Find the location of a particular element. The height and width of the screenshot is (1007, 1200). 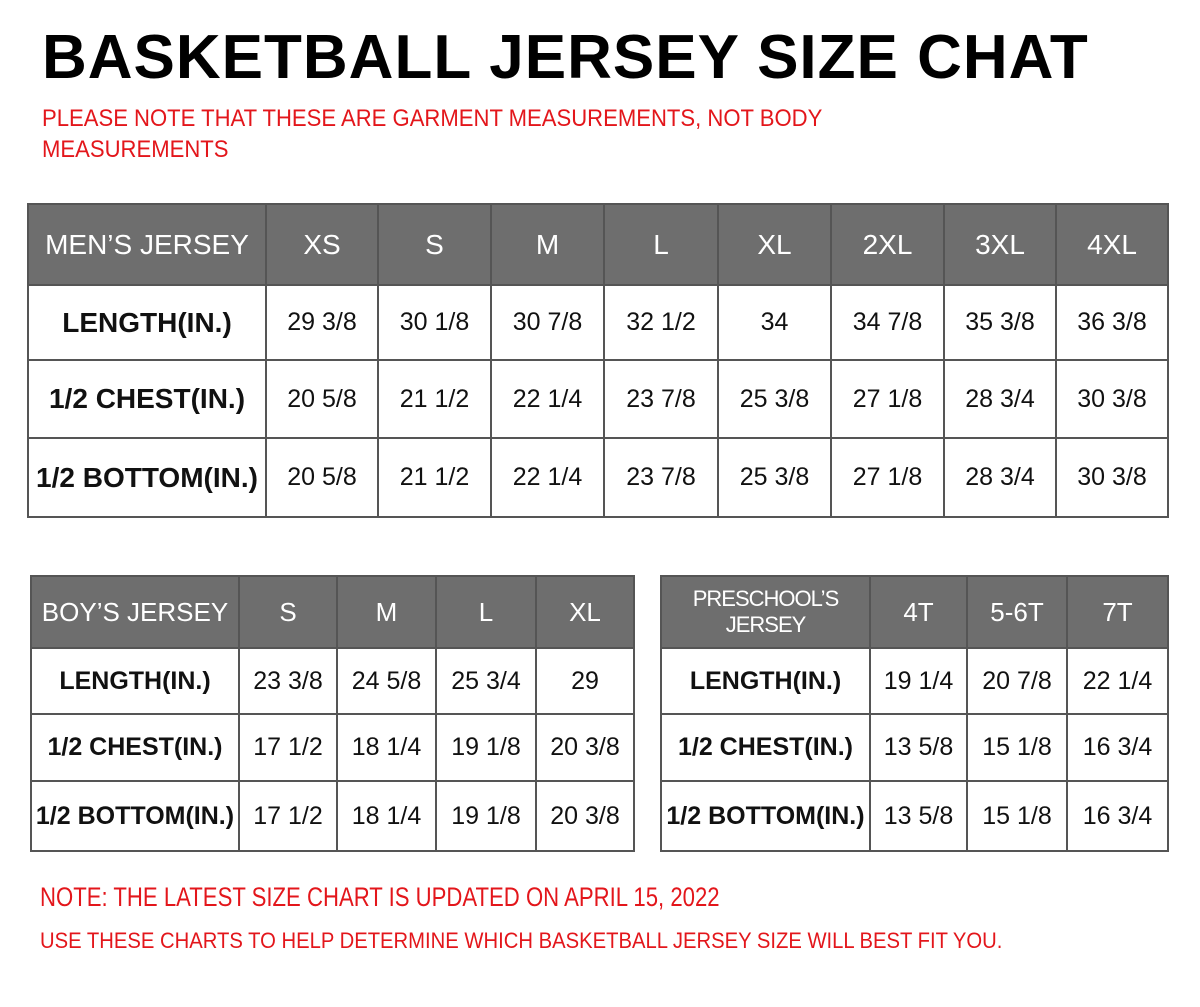

table-row: 1/2 BOTTOM(IN.) 17 1/2 18 1/4 19 1/8 20 3/8 is located at coordinates (332, 816).